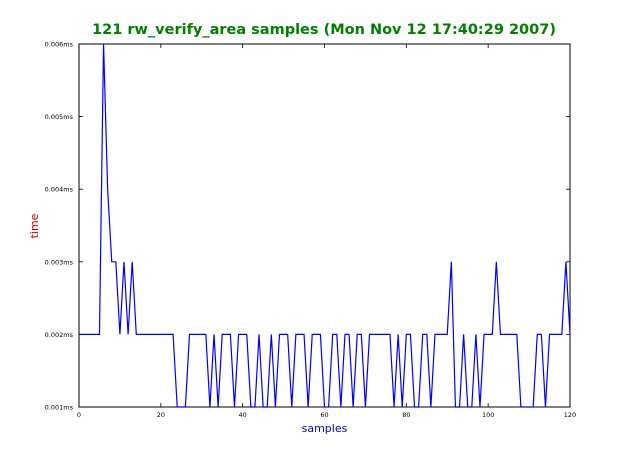  Describe the element at coordinates (488, 415) in the screenshot. I see `x-tick-label: 100` at that location.